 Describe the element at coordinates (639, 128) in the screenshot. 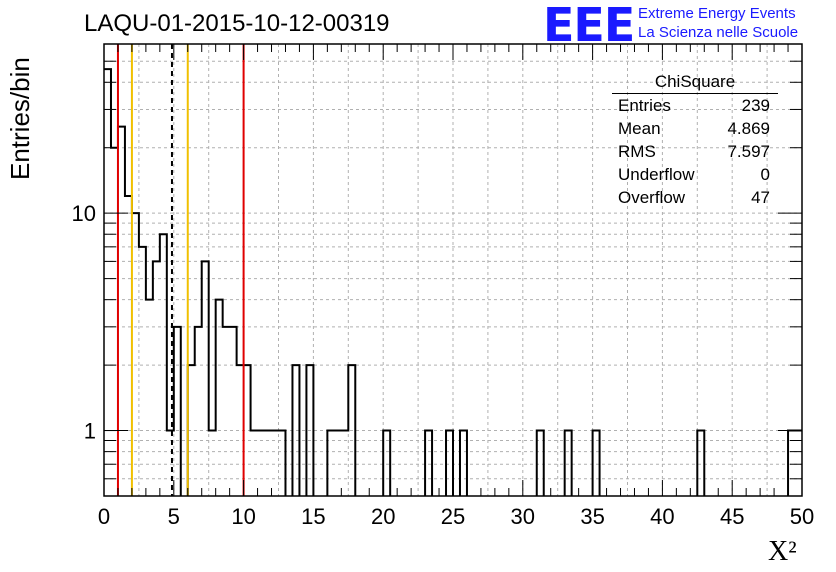

I see `stats-label: Mean` at that location.